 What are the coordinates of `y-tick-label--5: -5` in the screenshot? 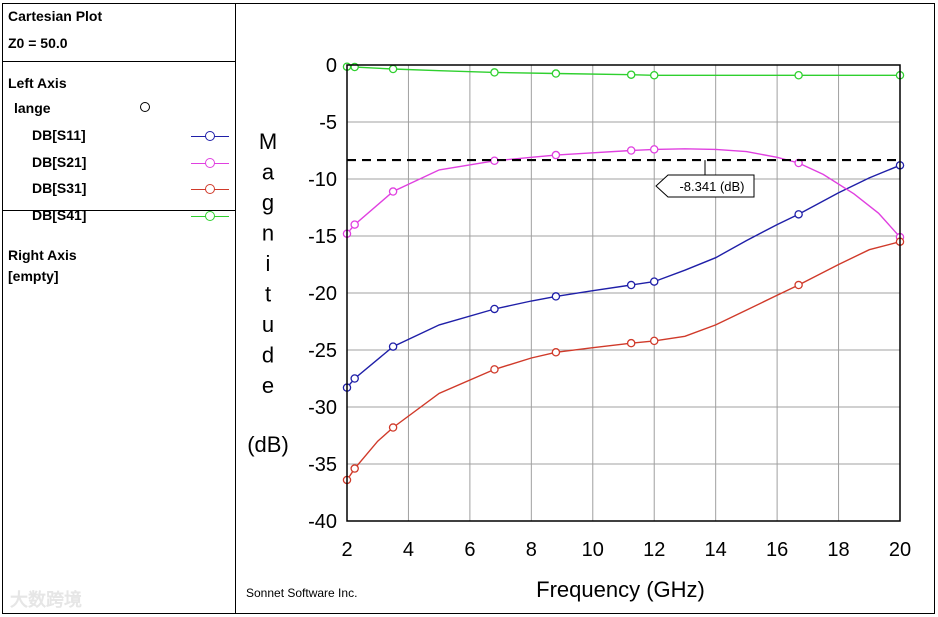 It's located at (328, 123).